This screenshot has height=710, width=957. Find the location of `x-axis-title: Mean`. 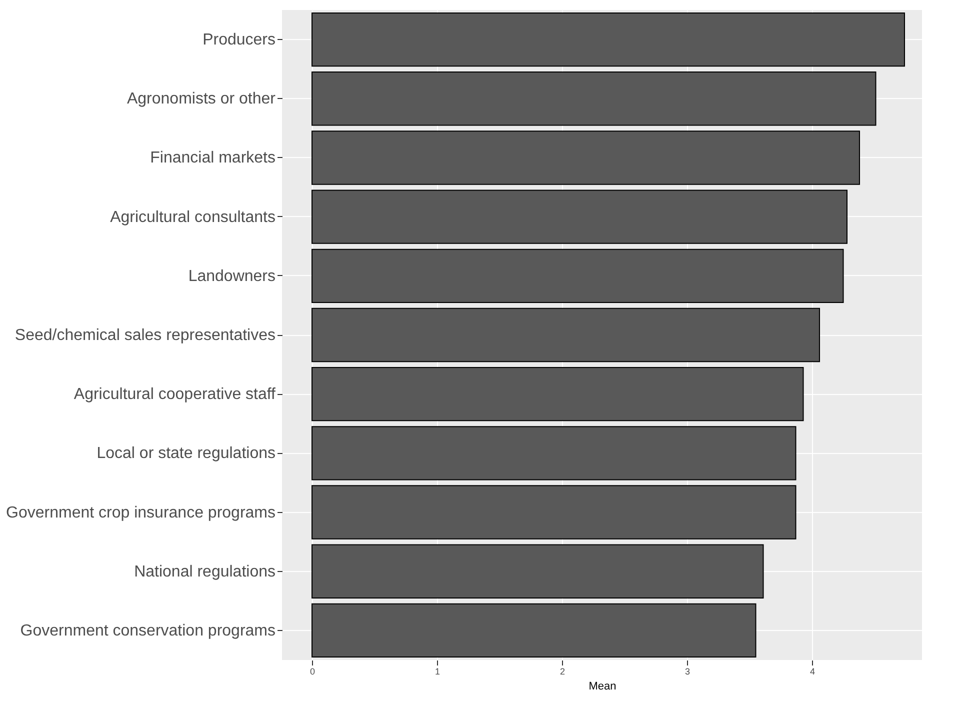

x-axis-title: Mean is located at coordinates (602, 686).